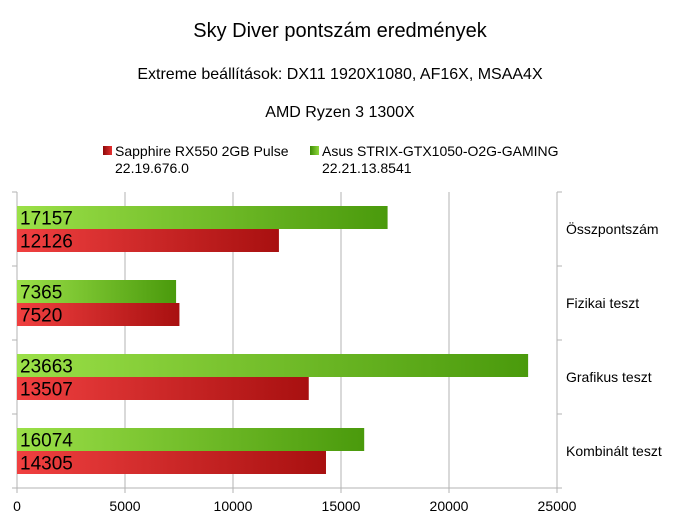 The width and height of the screenshot is (680, 529). I want to click on data-label-asus: 17157, so click(46, 219).